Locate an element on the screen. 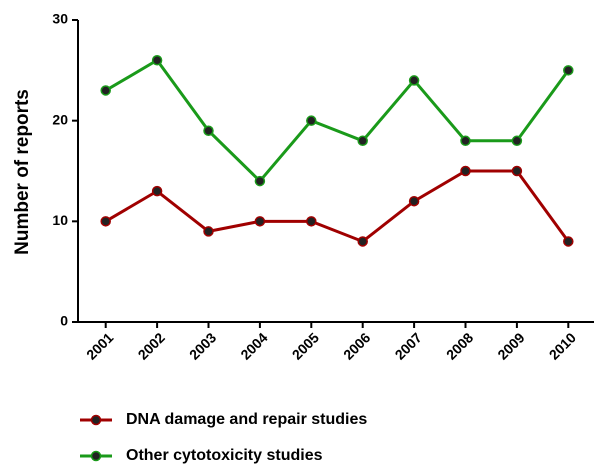 The height and width of the screenshot is (468, 597). legend-label: DNA damage and repair studies is located at coordinates (246, 419).